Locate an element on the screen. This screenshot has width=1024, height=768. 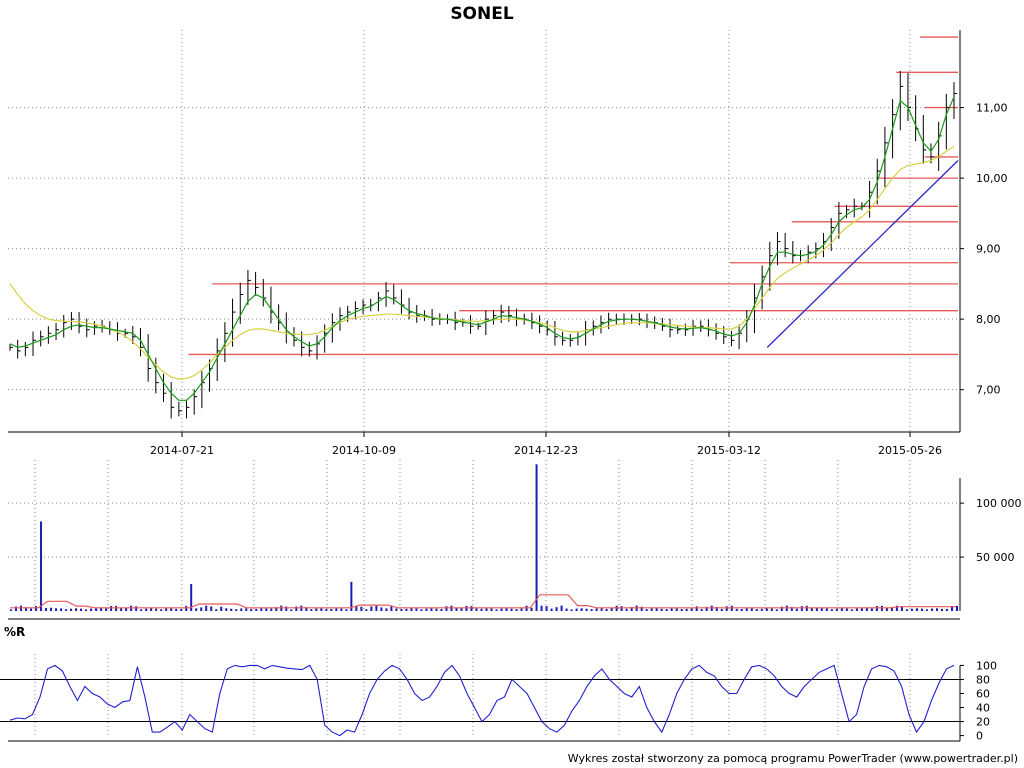
chart-title: SONEL is located at coordinates (482, 14).